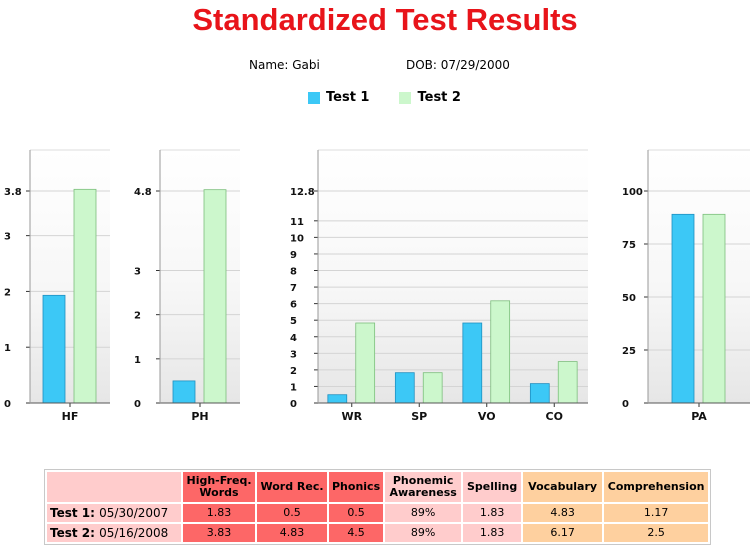 The width and height of the screenshot is (750, 550). I want to click on y-tick-label: 12.8, so click(302, 192).